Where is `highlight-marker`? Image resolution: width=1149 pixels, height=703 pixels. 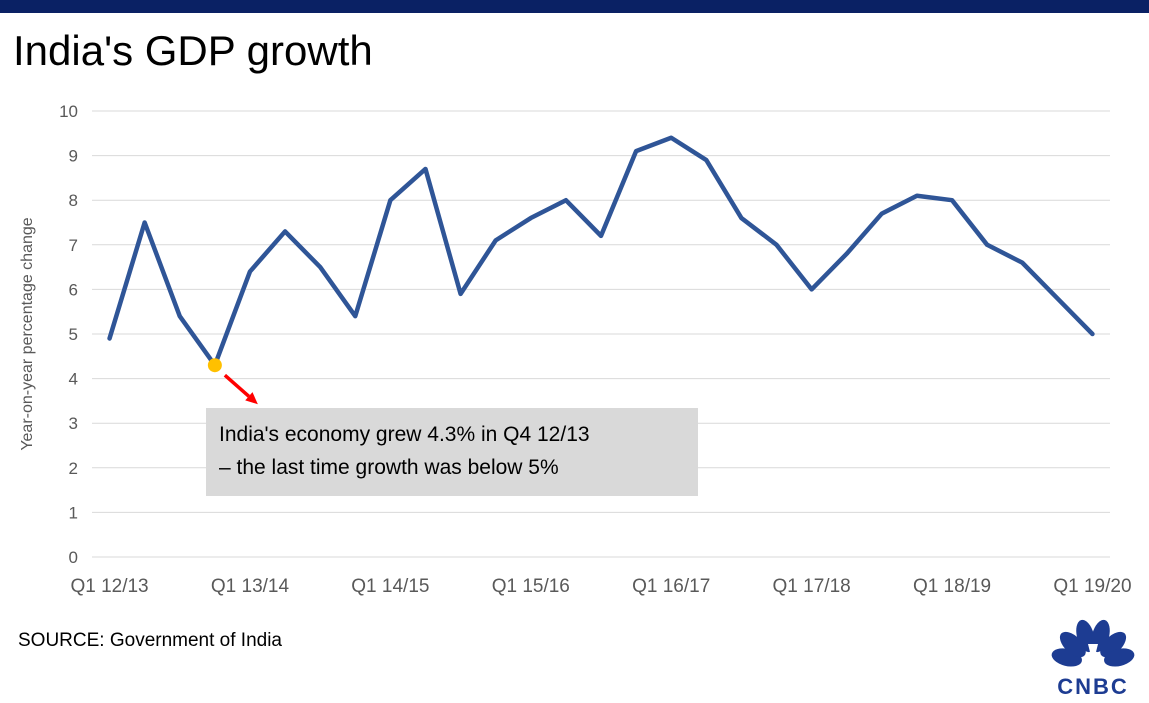 highlight-marker is located at coordinates (214, 365).